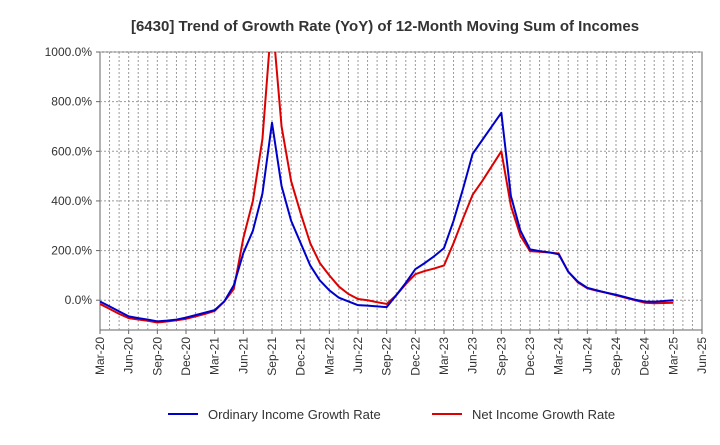 The image size is (720, 445). What do you see at coordinates (559, 356) in the screenshot?
I see `x-tick-label: Mar-24` at bounding box center [559, 356].